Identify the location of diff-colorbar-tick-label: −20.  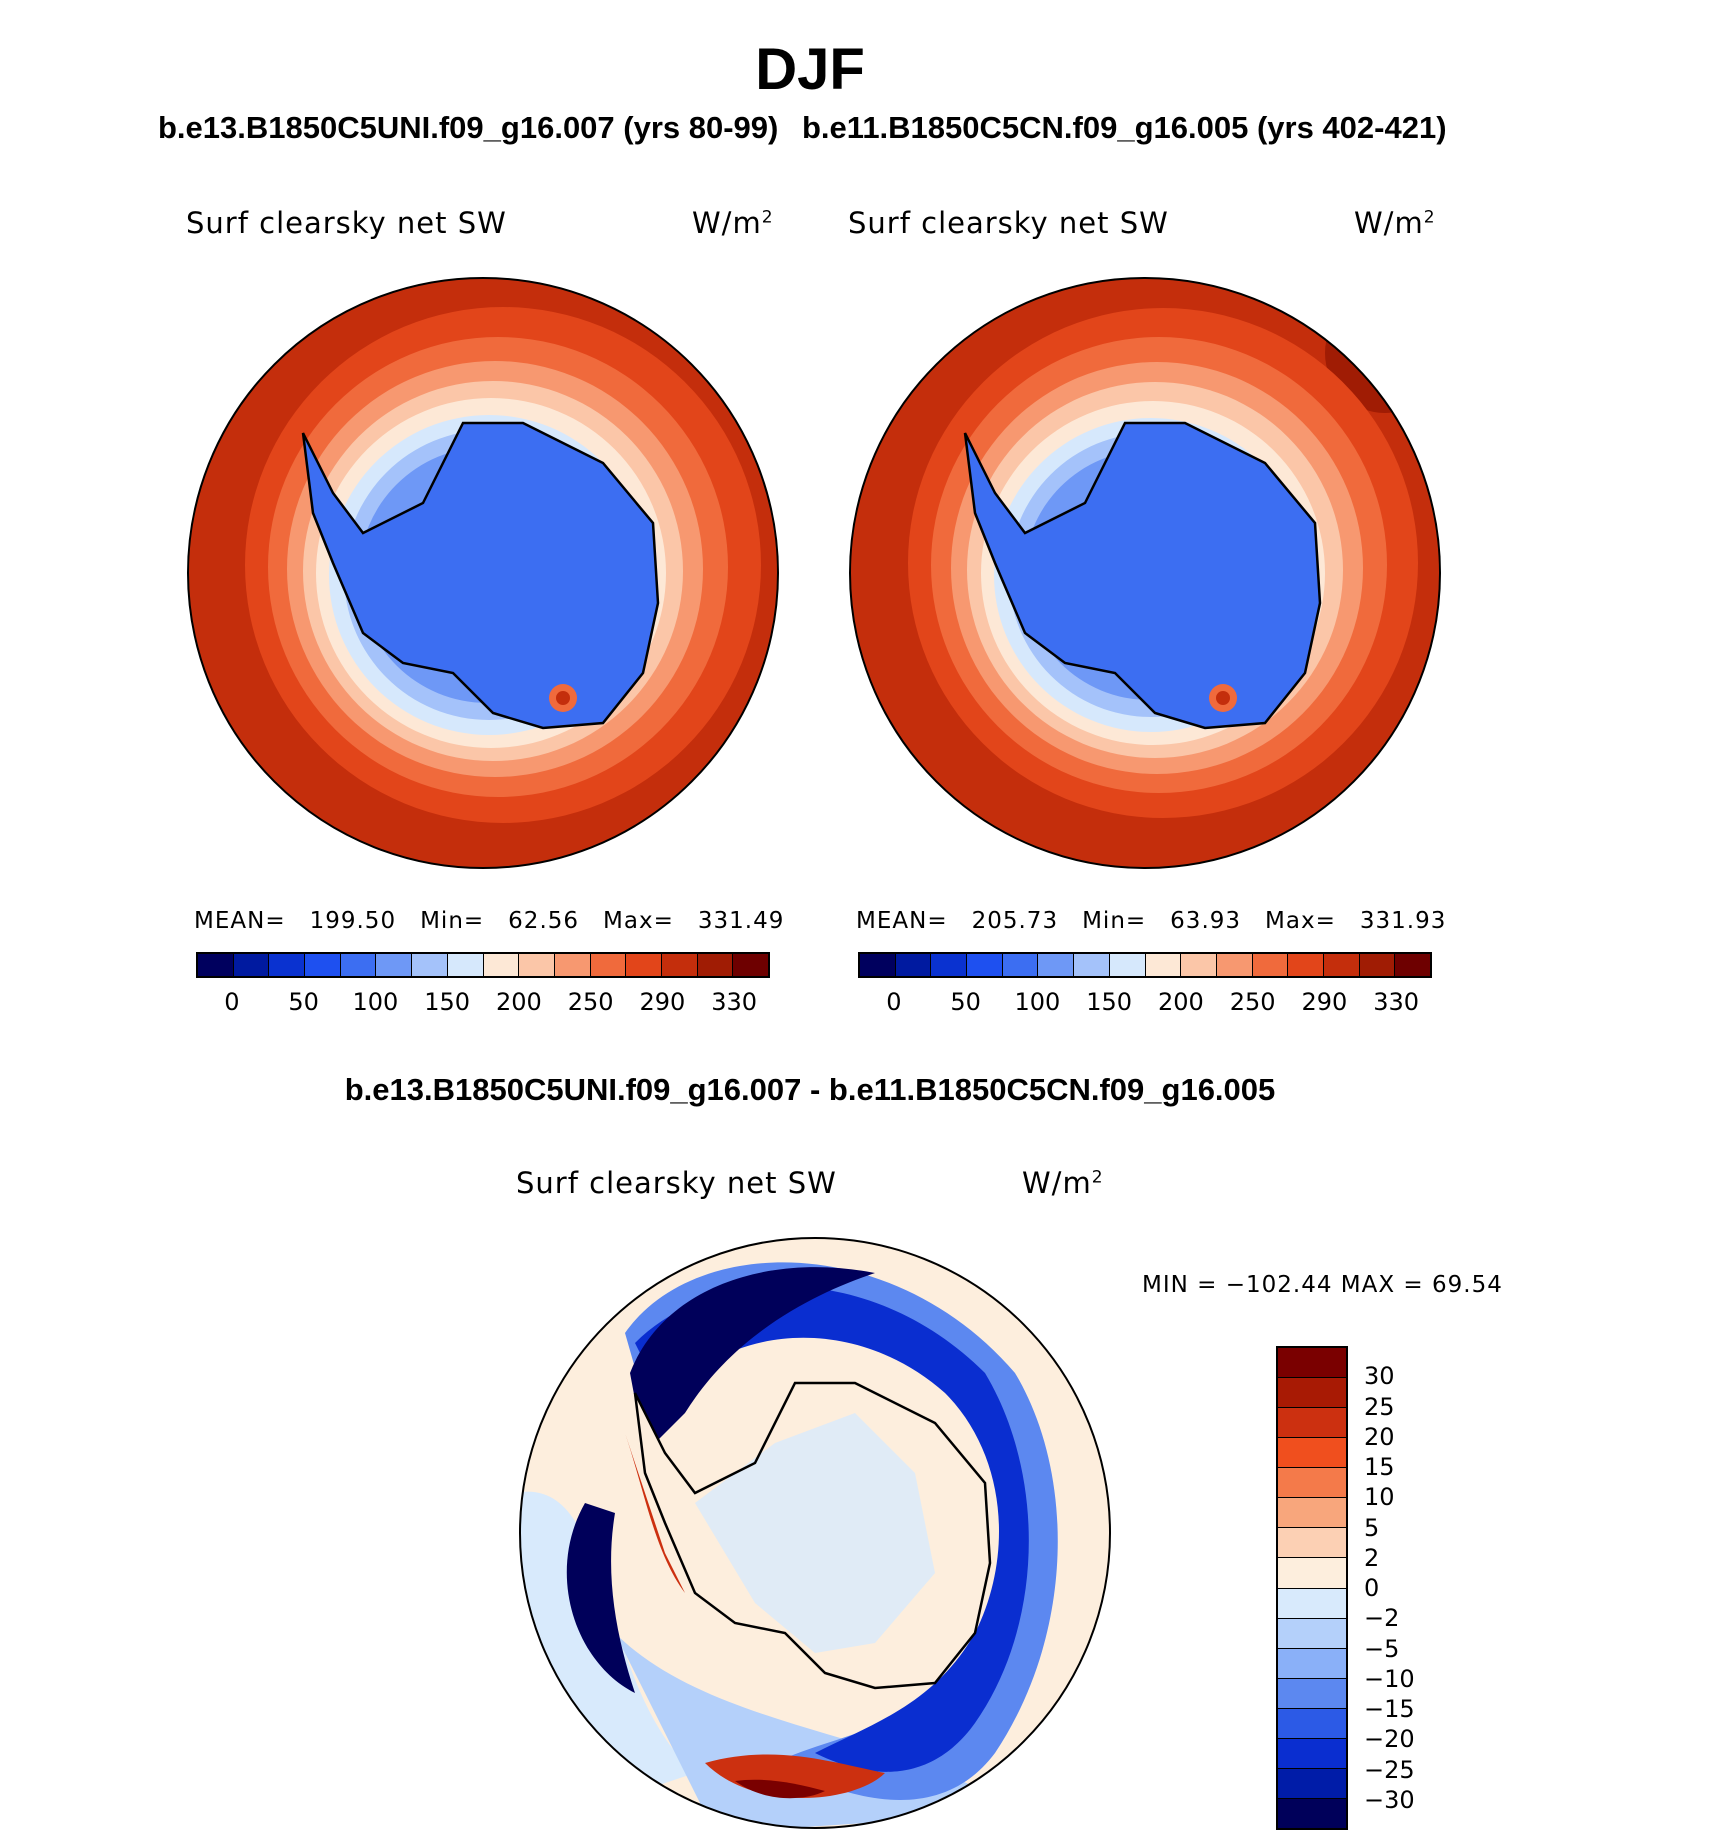
(1389, 1739).